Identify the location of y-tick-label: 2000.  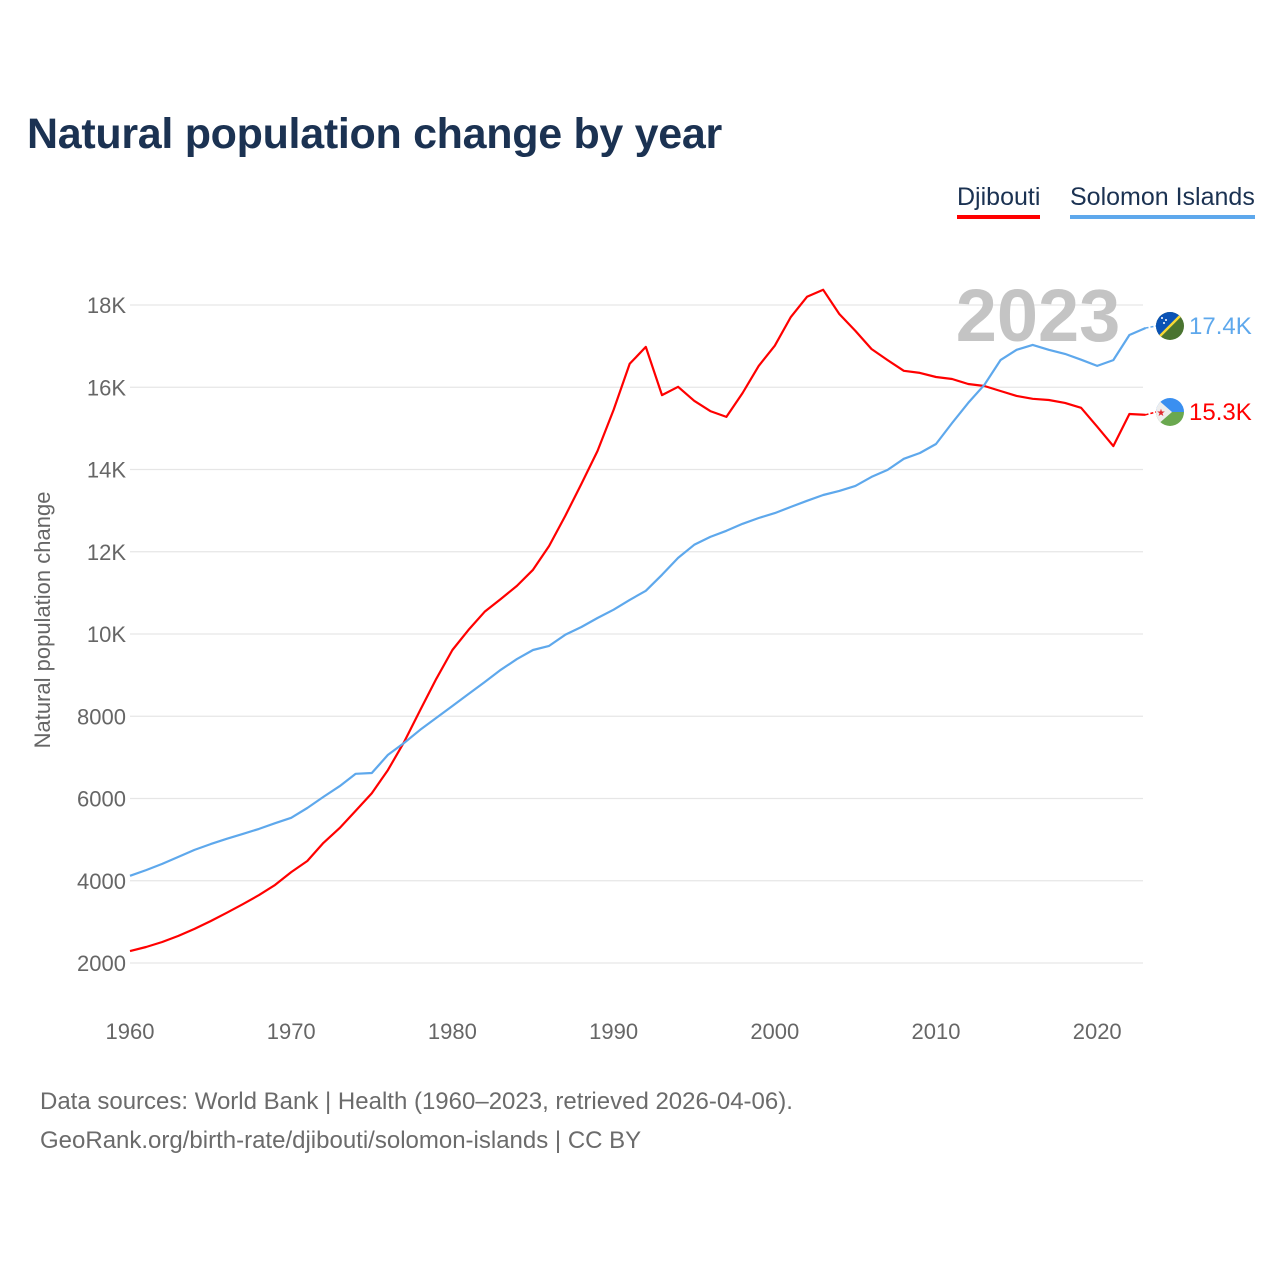
(101, 963).